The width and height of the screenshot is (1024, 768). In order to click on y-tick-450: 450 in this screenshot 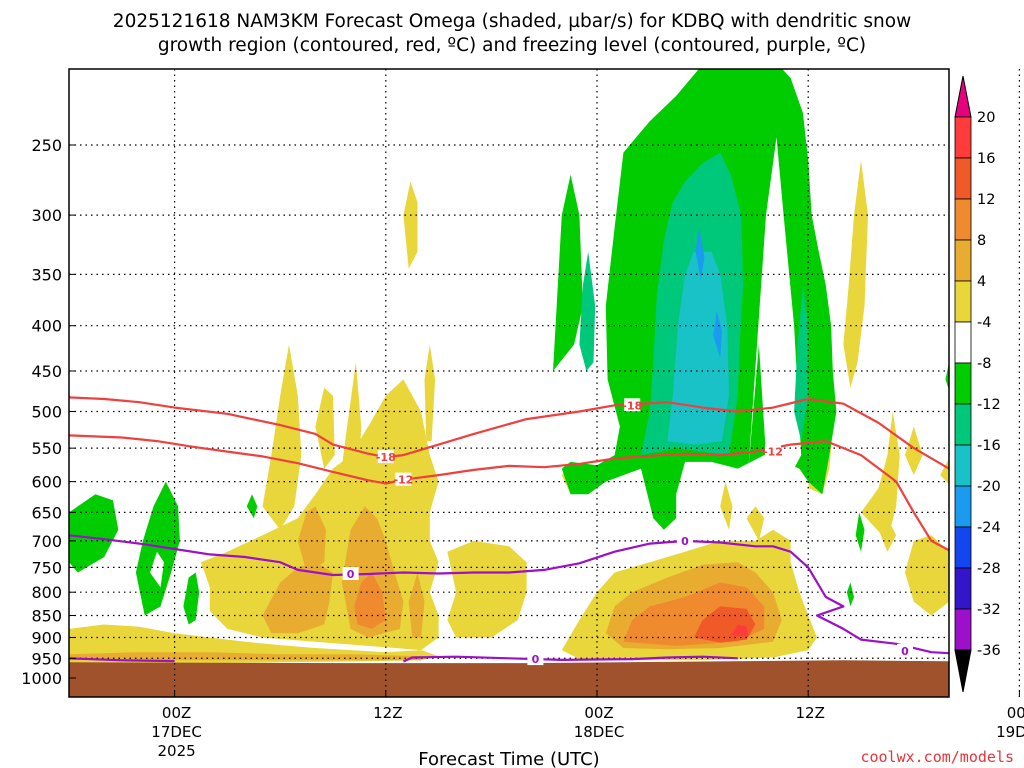, I will do `click(46, 371)`.